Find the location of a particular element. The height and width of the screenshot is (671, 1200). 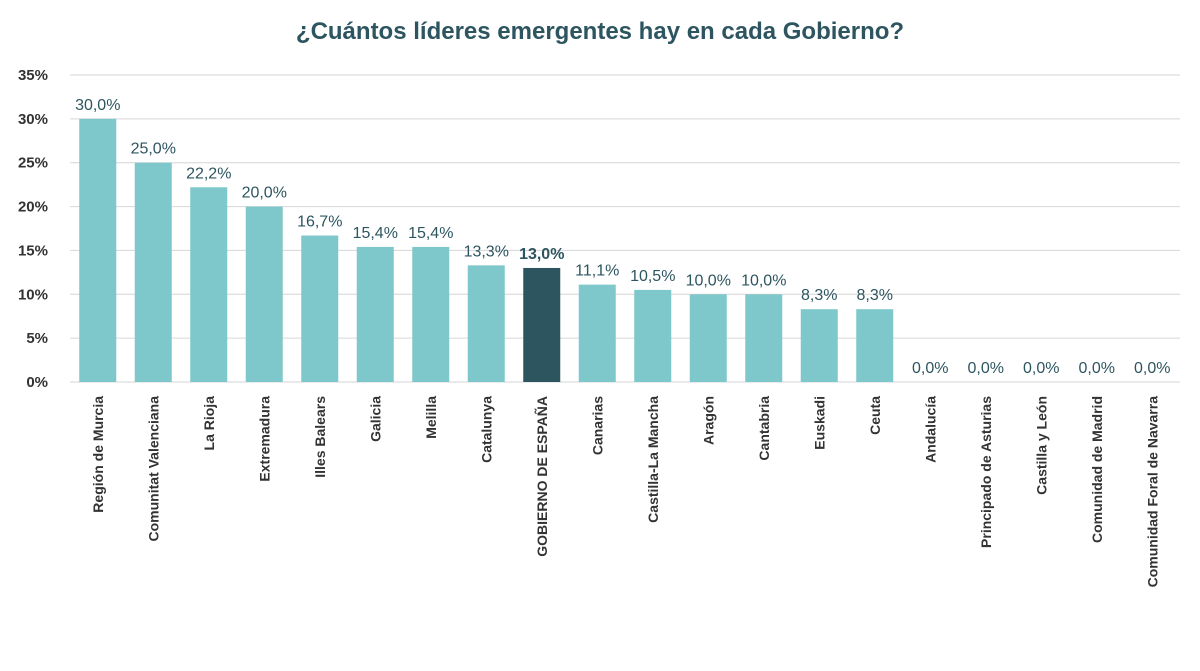

category-label: Castilla y León is located at coordinates (1041, 445).